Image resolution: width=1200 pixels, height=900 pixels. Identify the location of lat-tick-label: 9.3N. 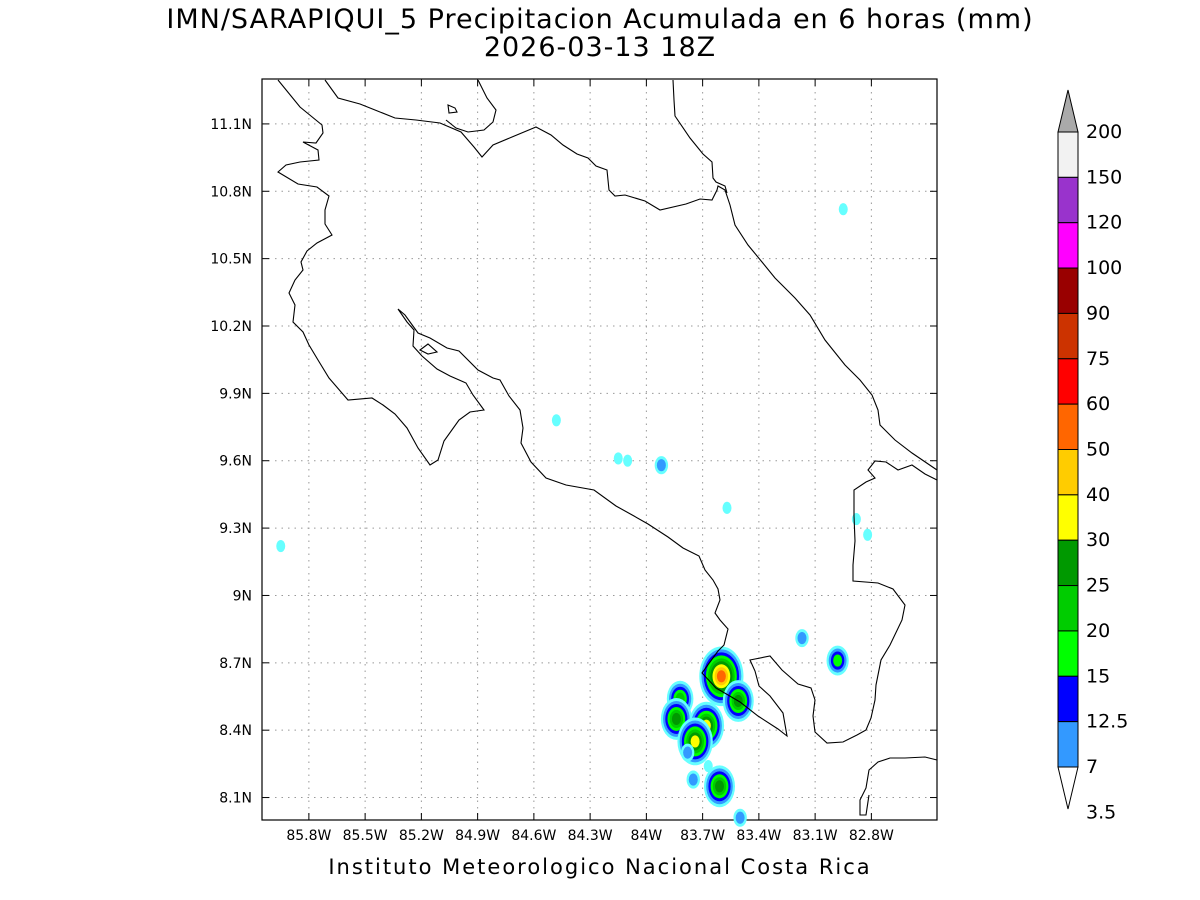
(235, 529).